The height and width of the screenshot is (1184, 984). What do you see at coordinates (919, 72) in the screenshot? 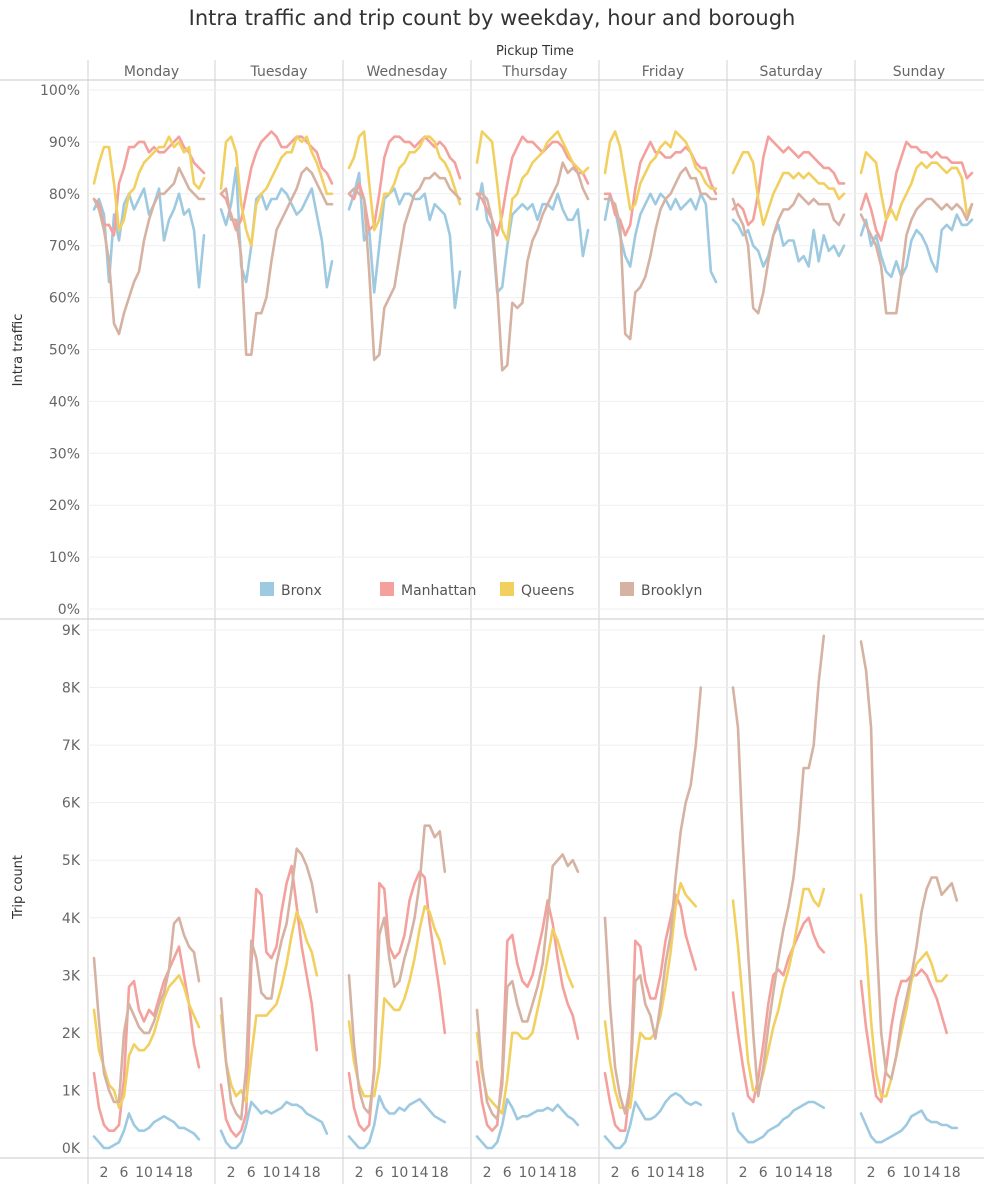
I see `day-label-sunday: Sunday` at bounding box center [919, 72].